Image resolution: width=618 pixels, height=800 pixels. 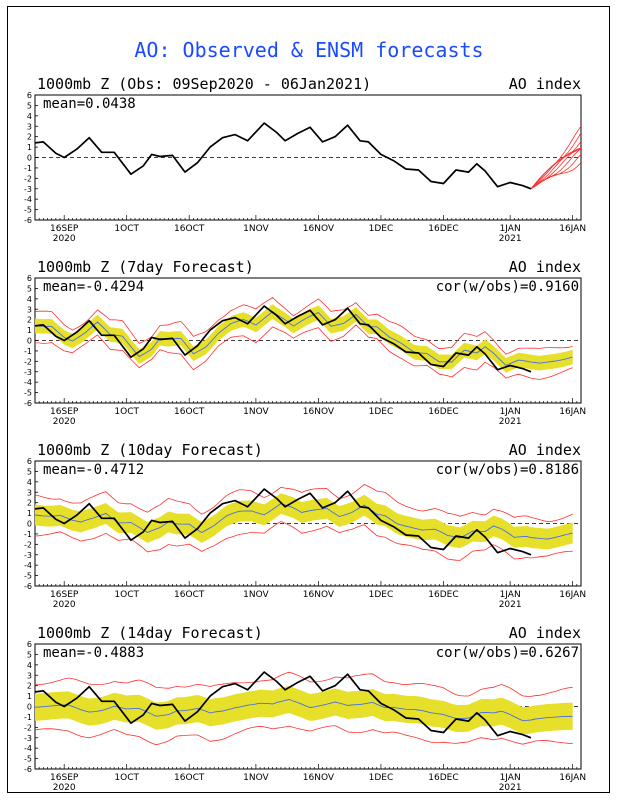 I want to click on mean-label: mean=0.0438, so click(x=89, y=104).